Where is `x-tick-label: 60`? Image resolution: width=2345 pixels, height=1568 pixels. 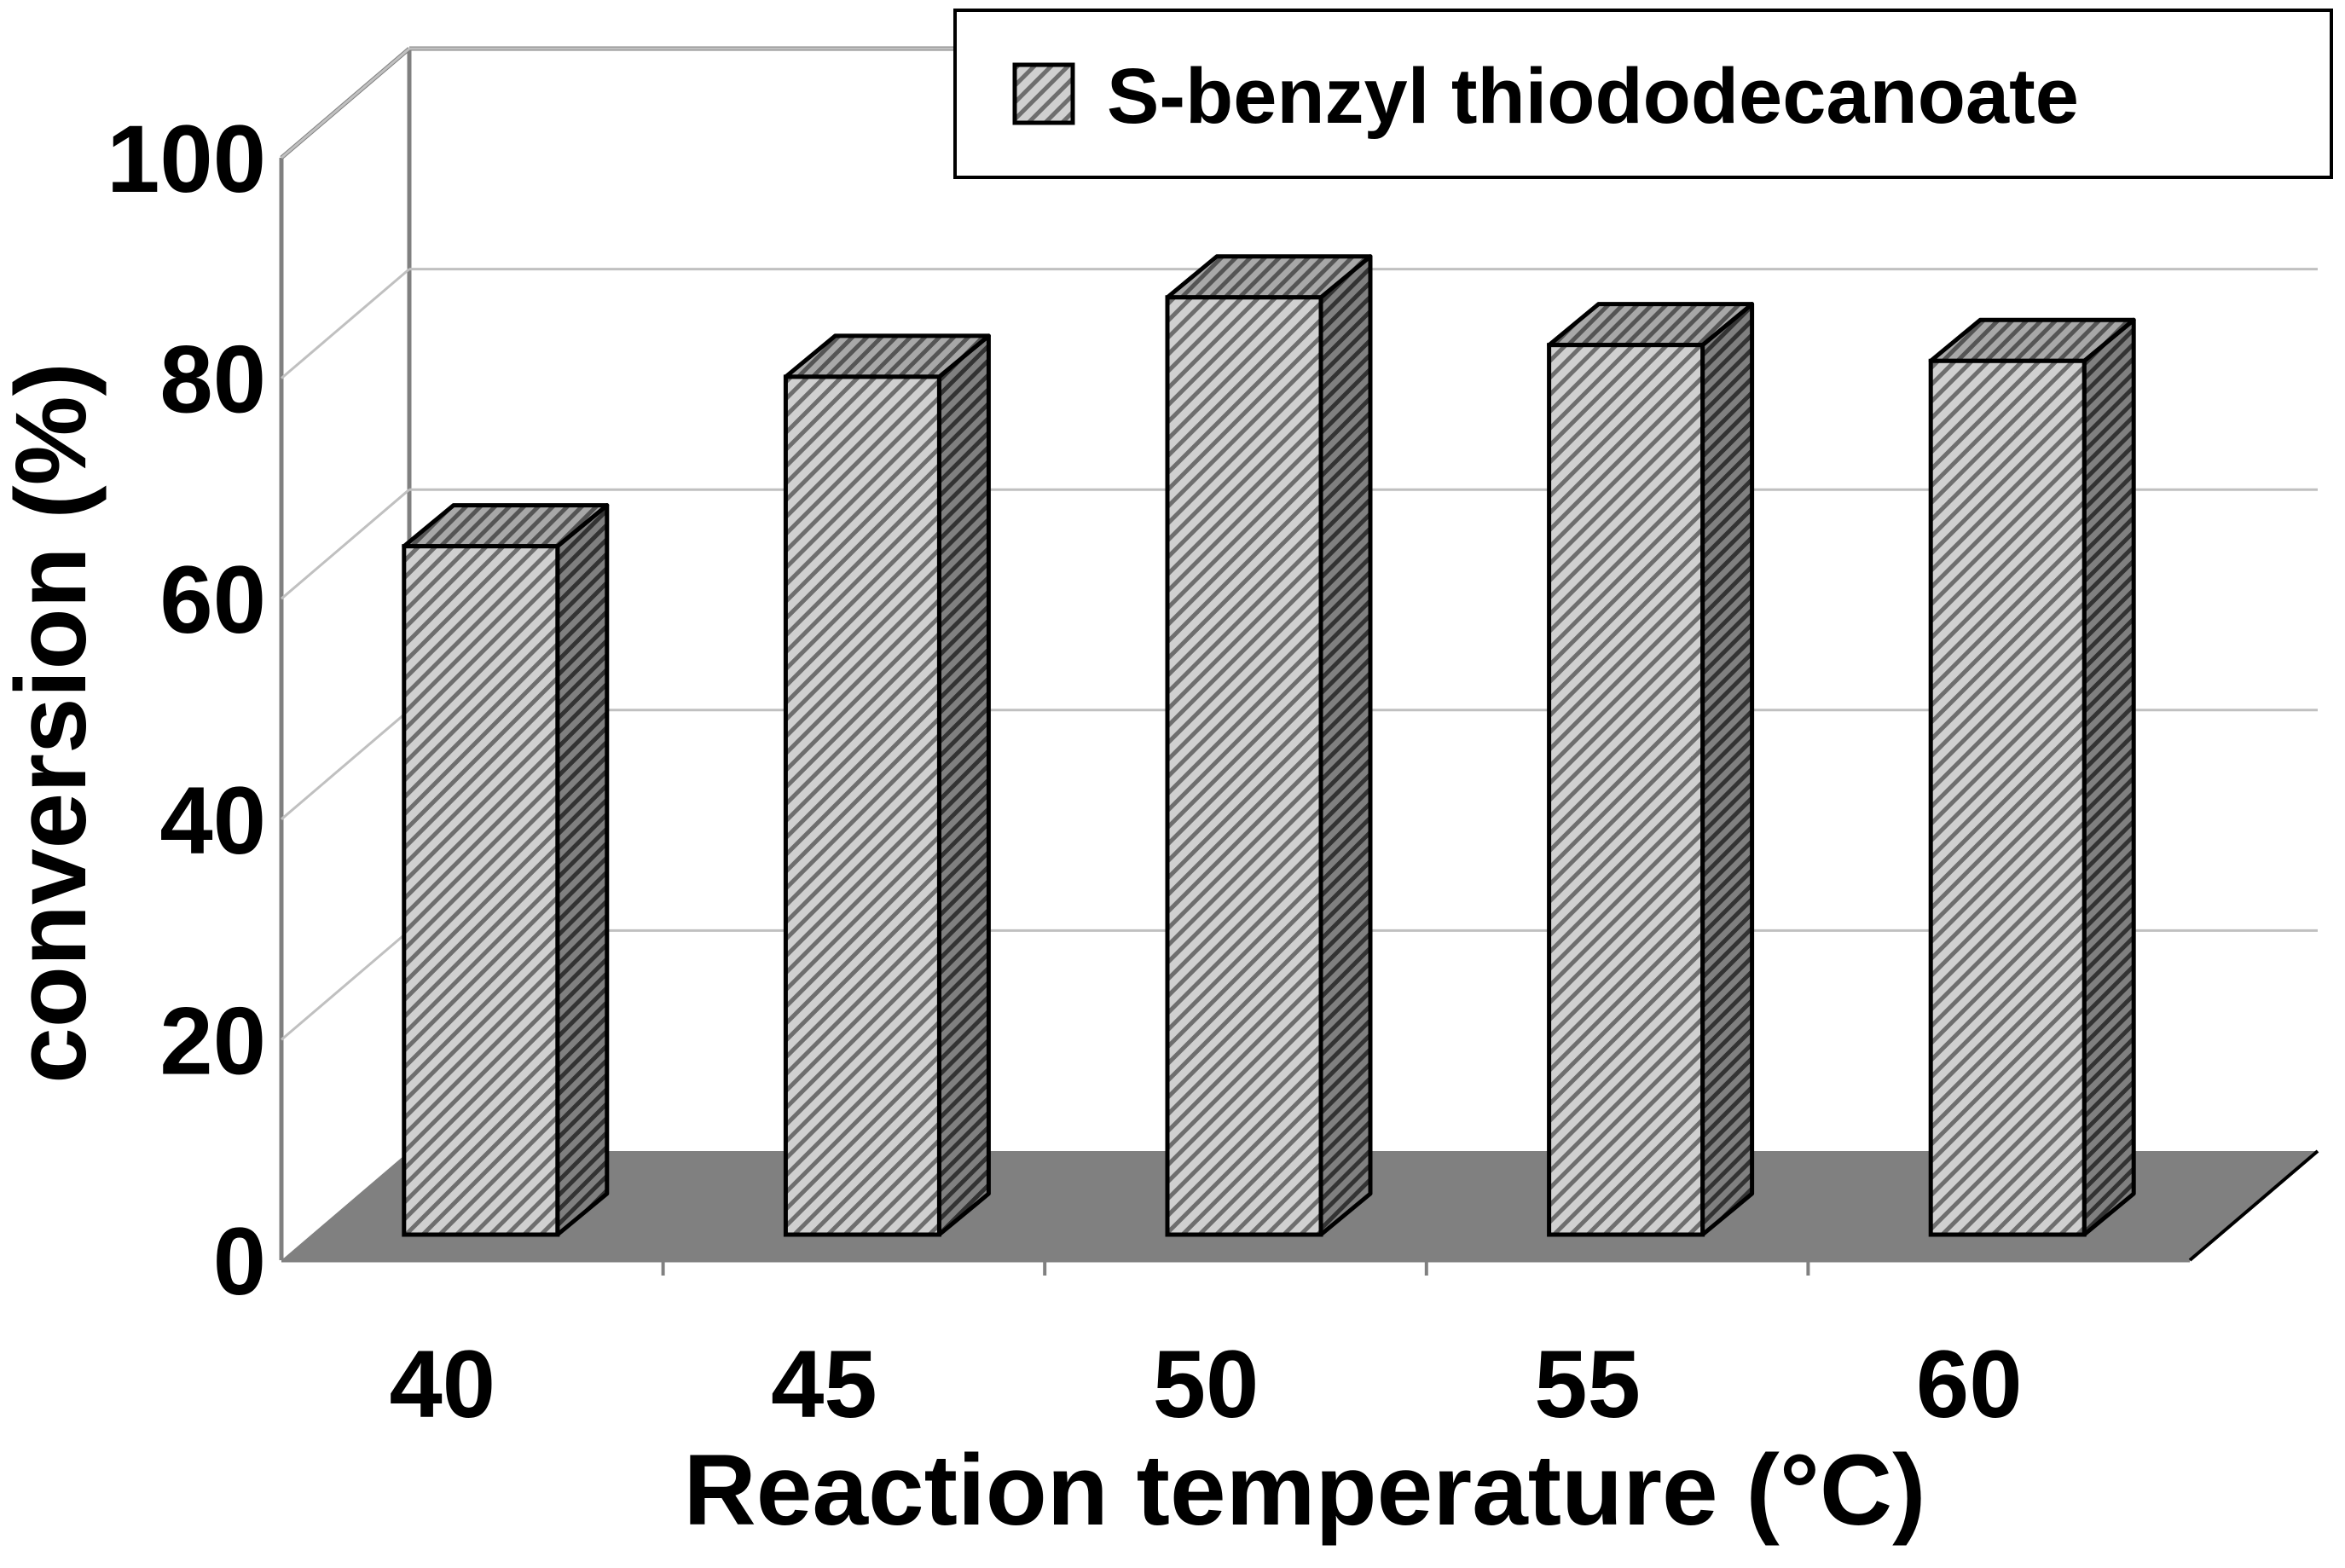 x-tick-label: 60 is located at coordinates (1970, 1385).